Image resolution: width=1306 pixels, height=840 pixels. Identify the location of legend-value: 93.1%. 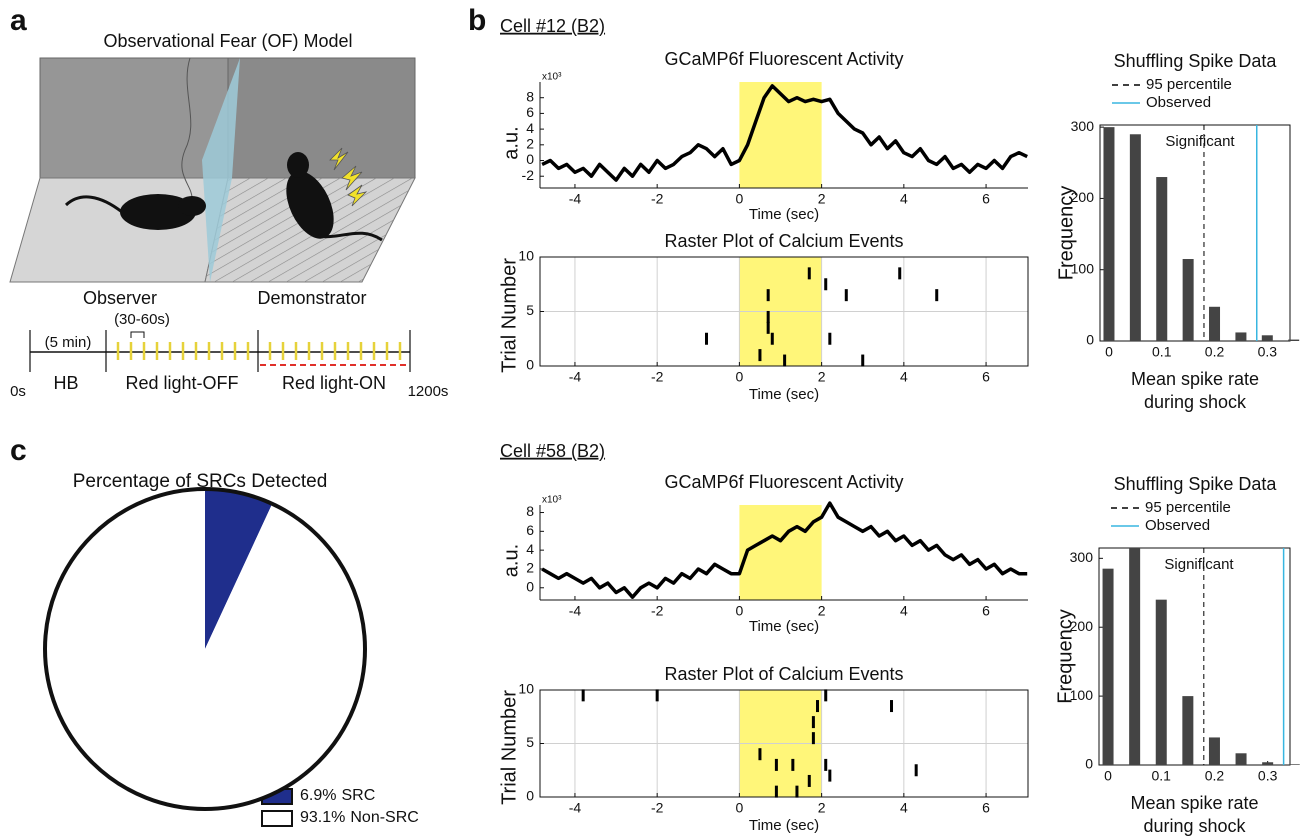
(322, 817).